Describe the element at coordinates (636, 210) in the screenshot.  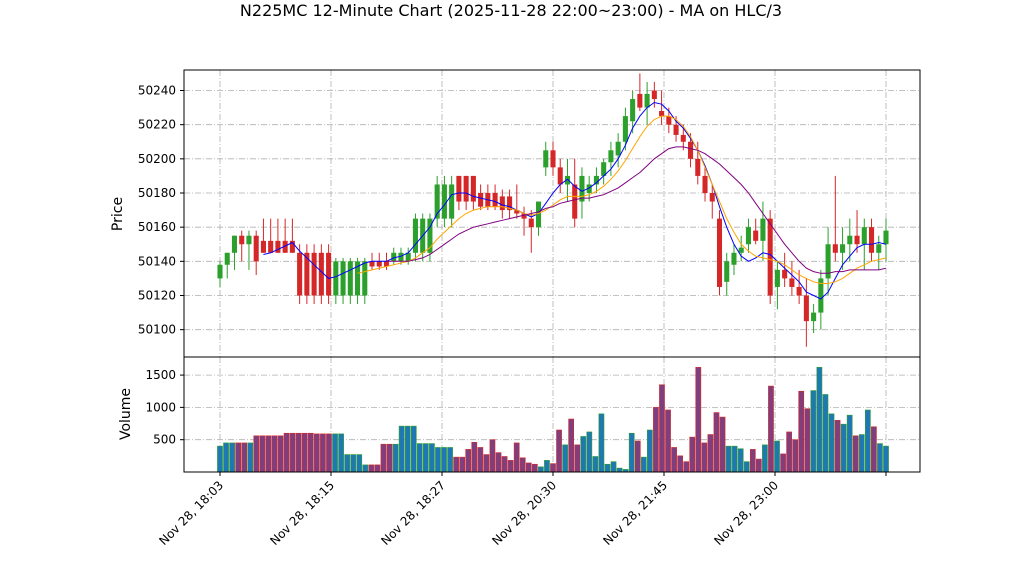
I see `moving-average-line` at that location.